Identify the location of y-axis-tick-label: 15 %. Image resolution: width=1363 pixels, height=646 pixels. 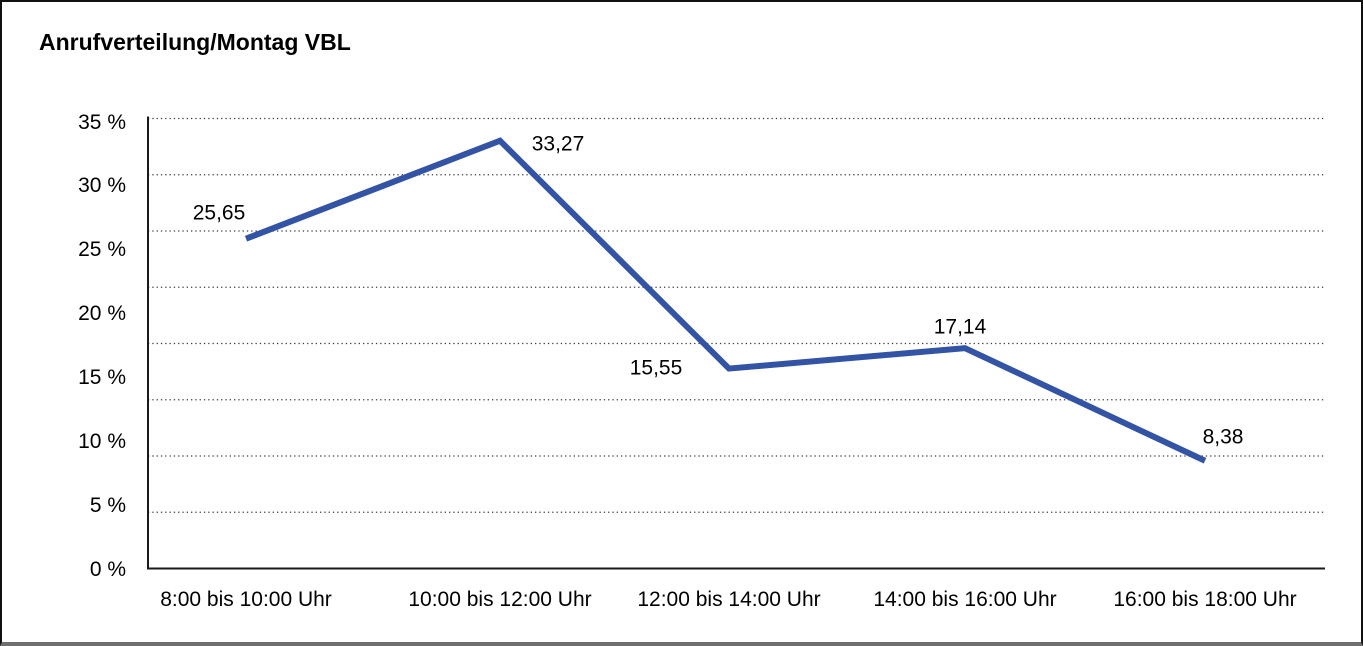
(102, 377).